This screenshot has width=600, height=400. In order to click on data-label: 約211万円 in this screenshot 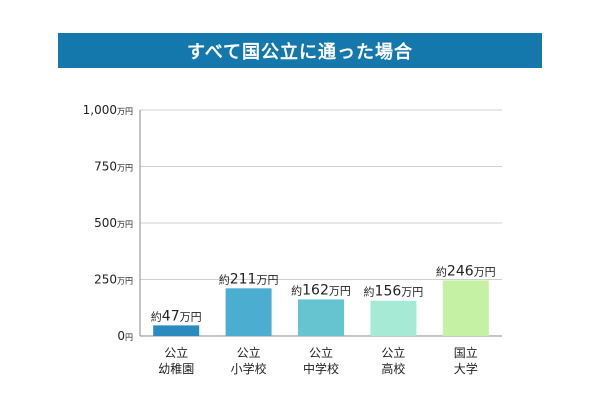, I will do `click(249, 279)`.